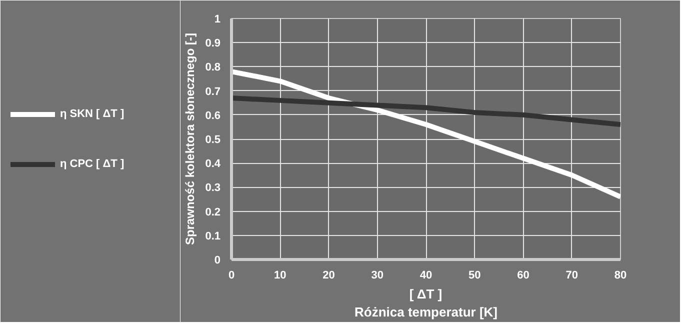  Describe the element at coordinates (231, 276) in the screenshot. I see `x-tick-label: 0` at that location.